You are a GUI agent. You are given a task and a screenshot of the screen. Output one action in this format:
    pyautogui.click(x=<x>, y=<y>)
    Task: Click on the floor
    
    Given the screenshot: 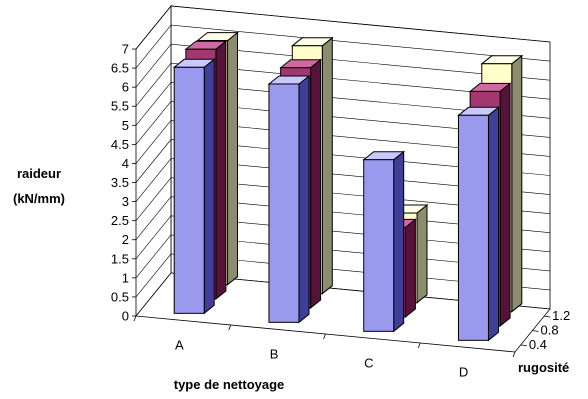 What is the action you would take?
    pyautogui.click(x=343, y=312)
    